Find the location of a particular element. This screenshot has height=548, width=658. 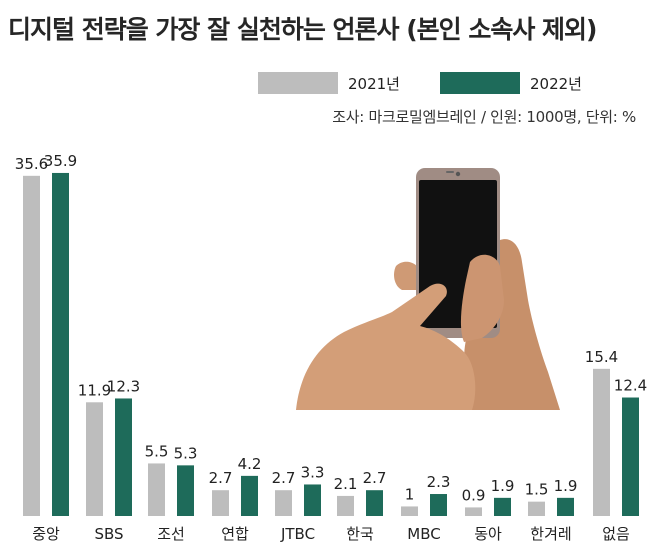

bar-2021년-조선 is located at coordinates (156, 489).